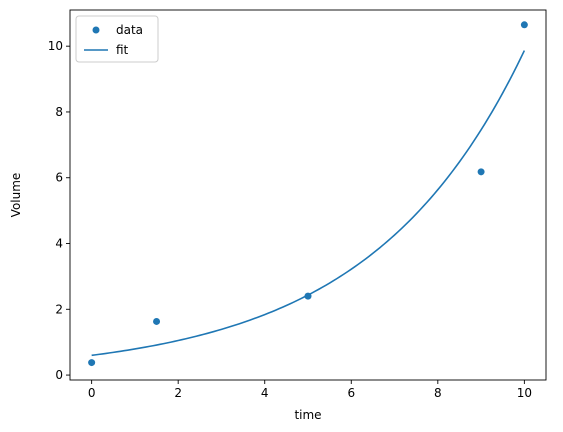  Describe the element at coordinates (122, 50) in the screenshot. I see `legend-label: fit` at that location.